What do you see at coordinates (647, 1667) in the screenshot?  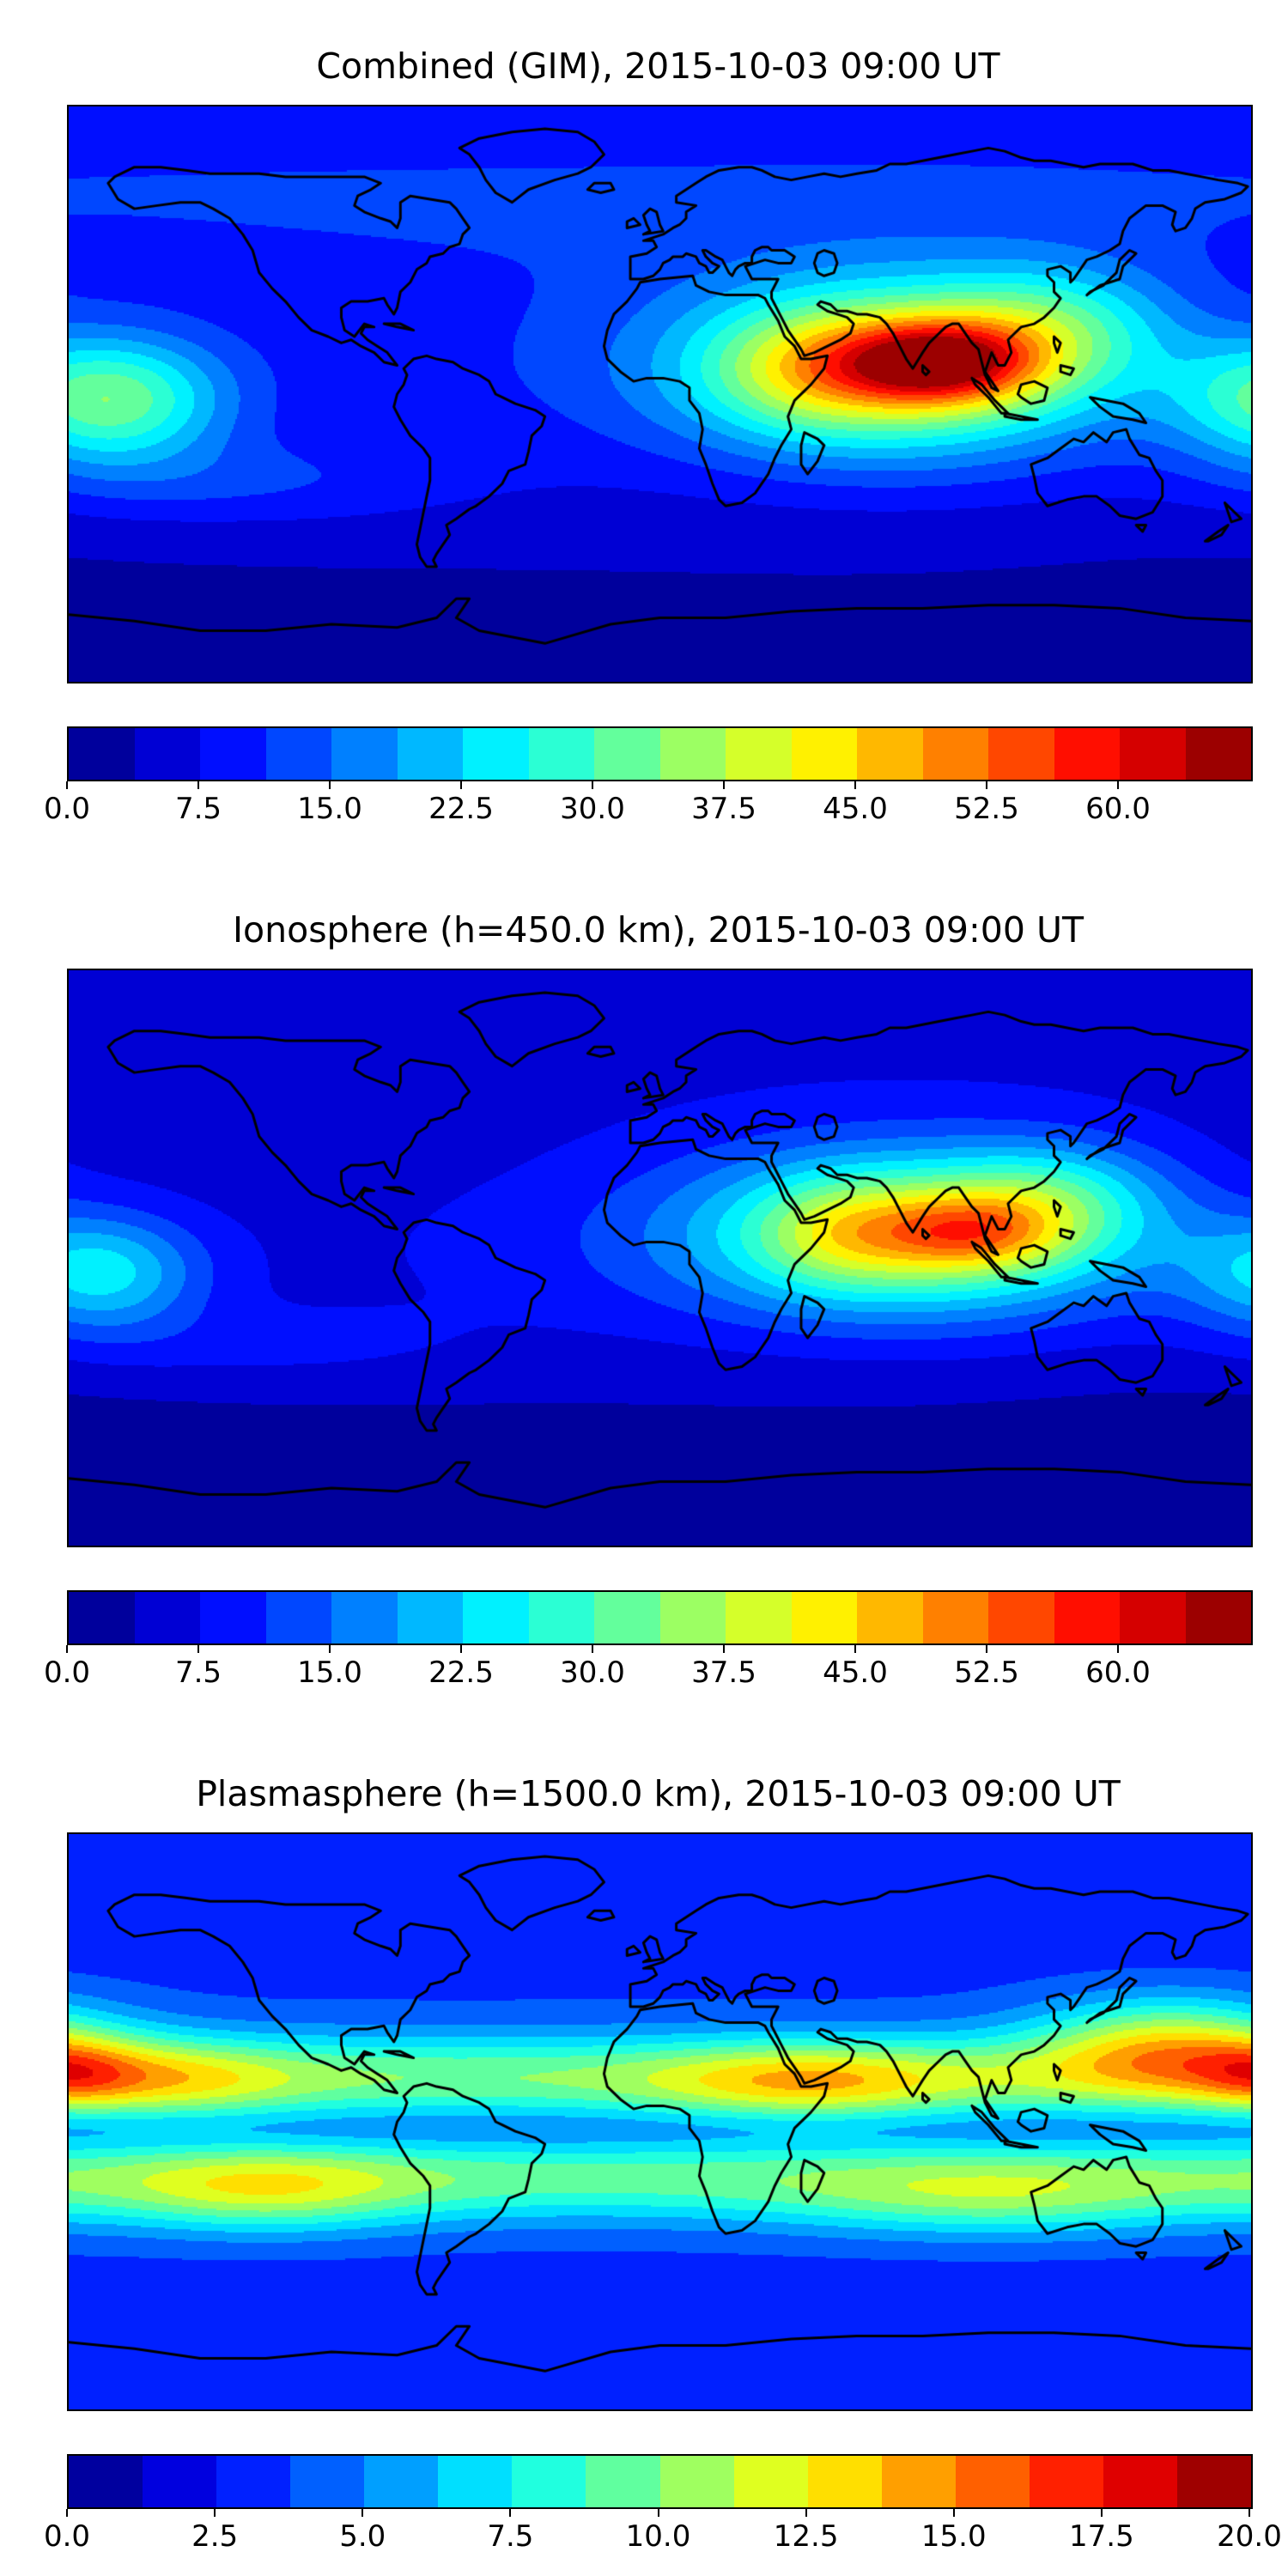 I see `colorbar-ticks-ionosphere: 0.0 7.5 15.0 22.5 30.0 37.5 45.0 52.5 60.0` at bounding box center [647, 1667].